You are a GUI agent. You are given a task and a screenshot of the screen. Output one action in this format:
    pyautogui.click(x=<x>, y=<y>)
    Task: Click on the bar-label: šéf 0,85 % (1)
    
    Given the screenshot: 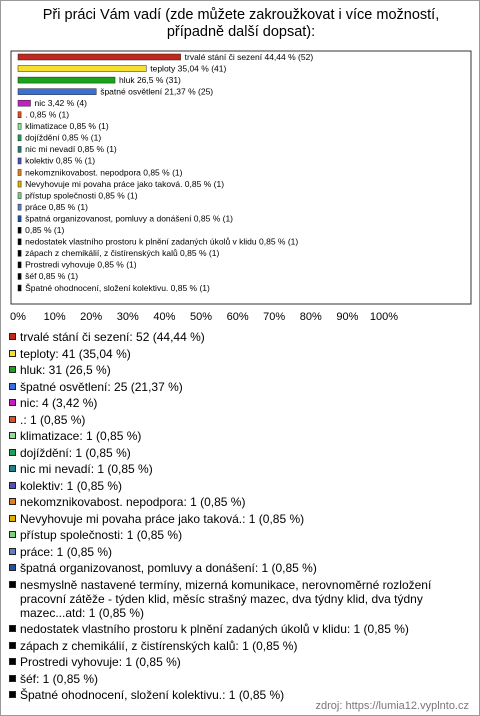 What is the action you would take?
    pyautogui.click(x=51, y=276)
    